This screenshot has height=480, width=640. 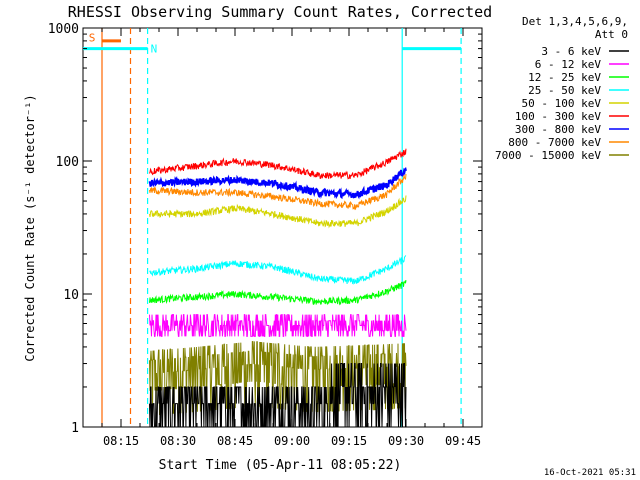 What do you see at coordinates (278, 293) in the screenshot?
I see `series-12-25-kev` at bounding box center [278, 293].